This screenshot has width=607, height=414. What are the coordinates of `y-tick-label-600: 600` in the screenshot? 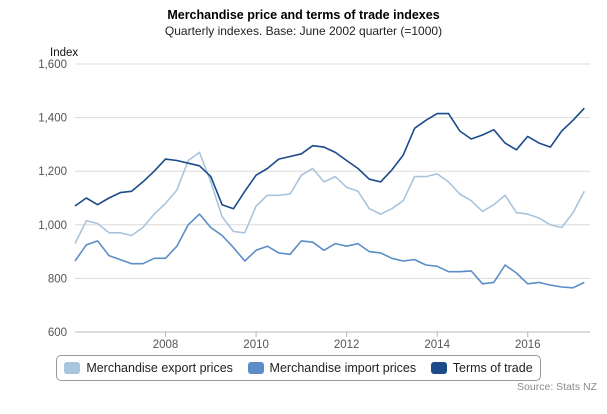 It's located at (57, 333).